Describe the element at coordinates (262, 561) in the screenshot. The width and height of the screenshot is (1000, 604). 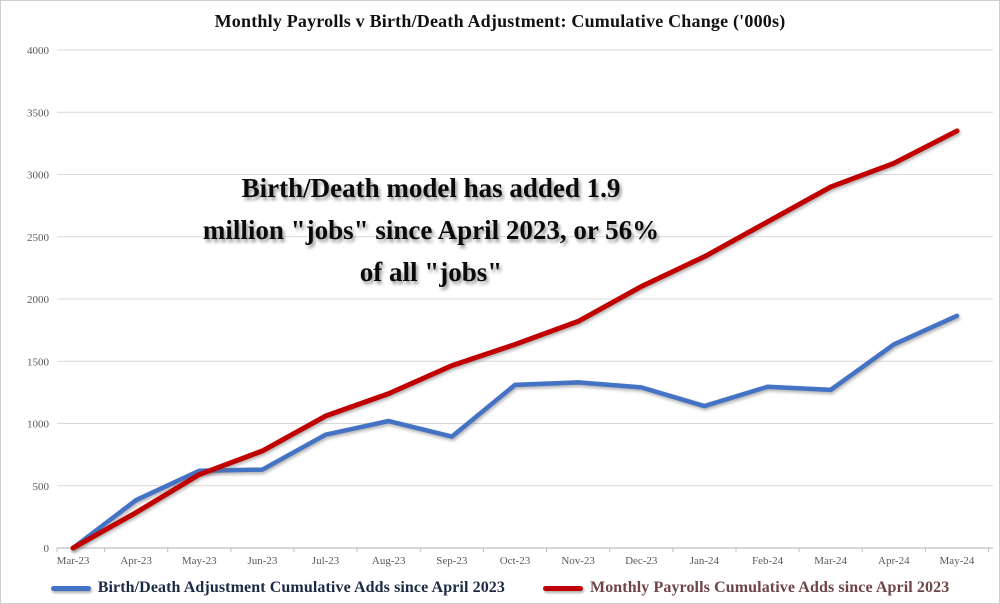
I see `x-tick-label: Jun-23` at that location.